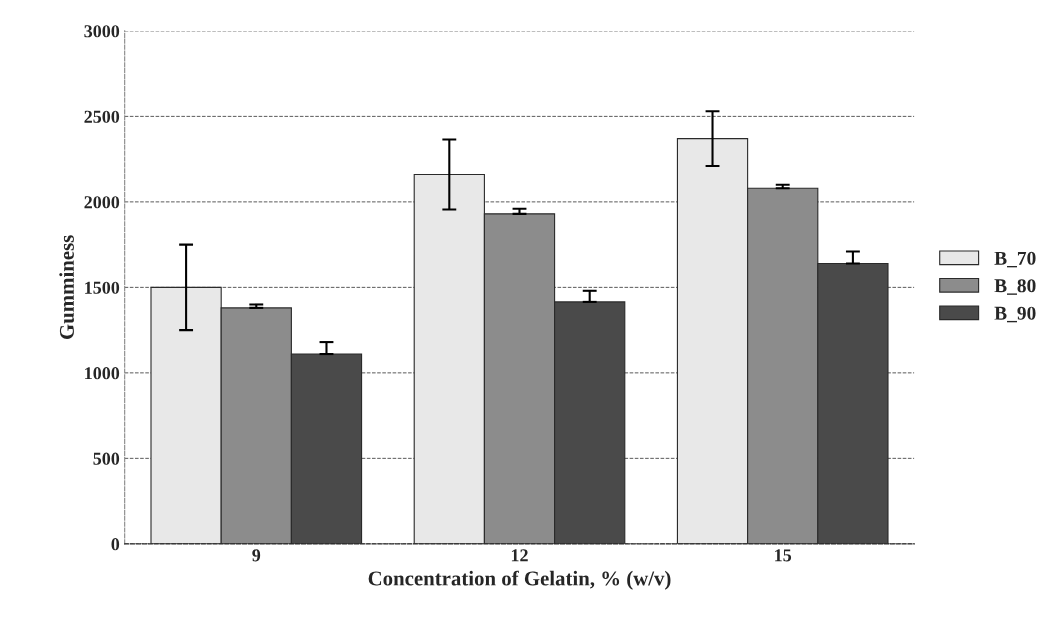  What do you see at coordinates (102, 116) in the screenshot?
I see `y-tick-label: 2500` at bounding box center [102, 116].